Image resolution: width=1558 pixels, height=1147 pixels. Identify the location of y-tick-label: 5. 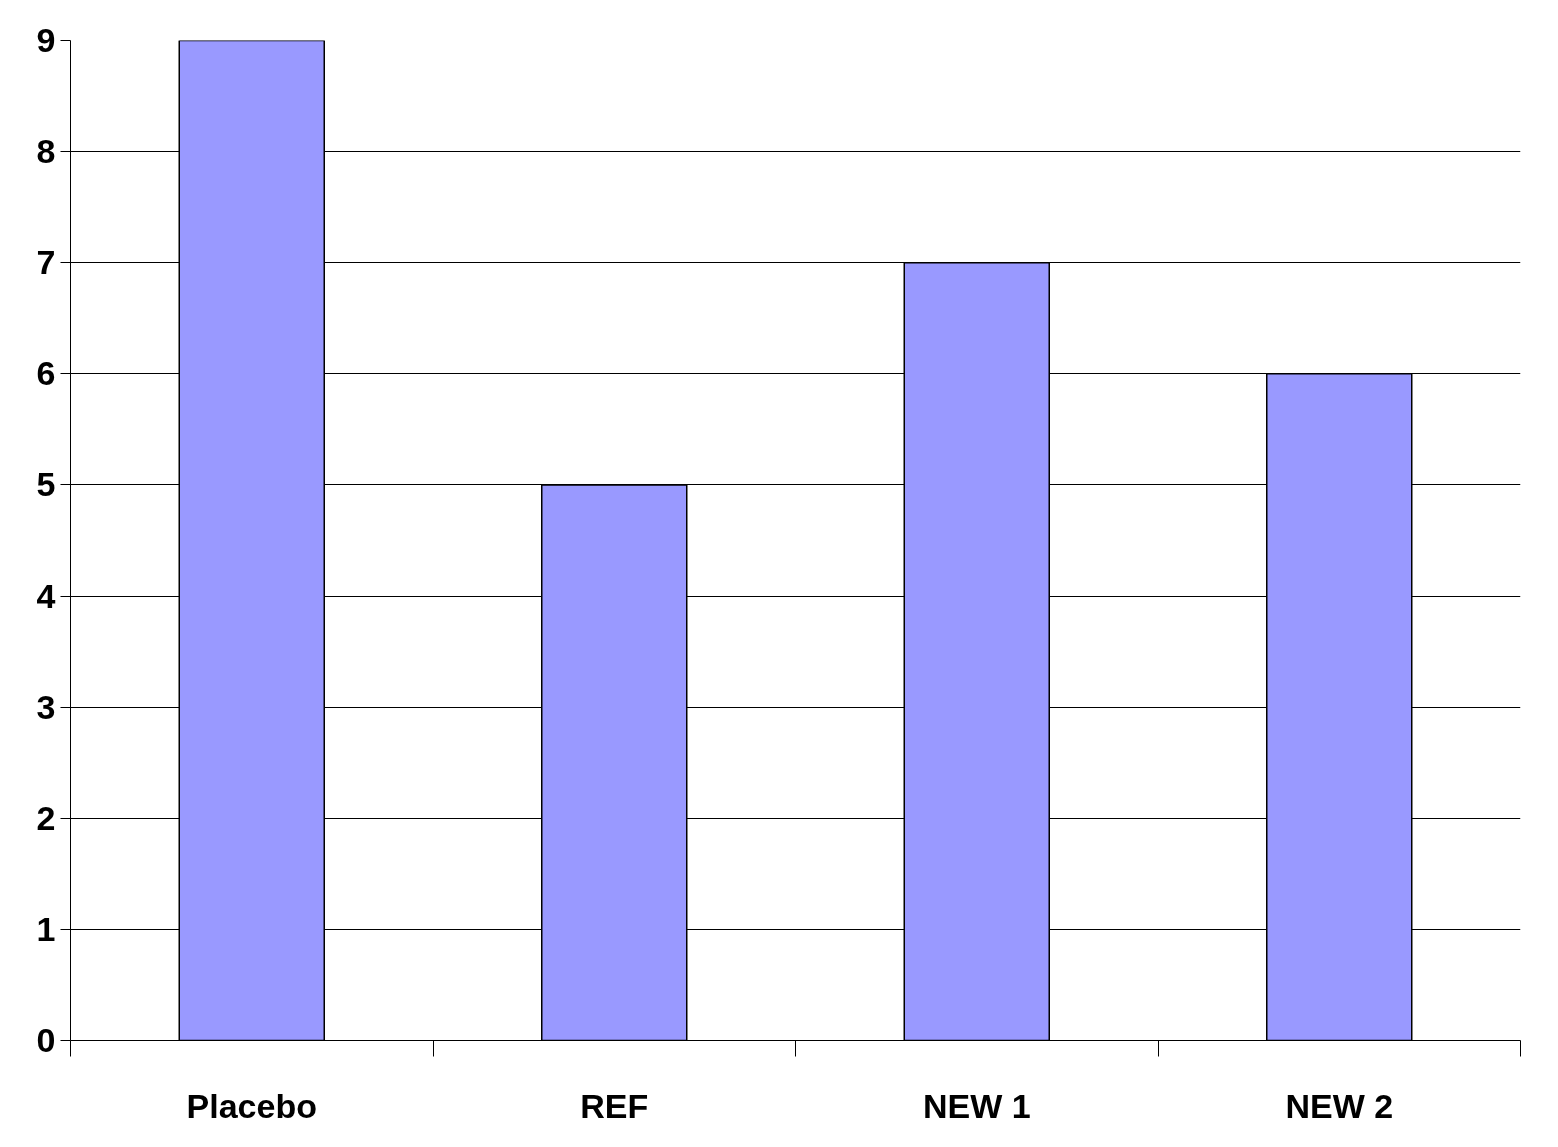
(46, 484).